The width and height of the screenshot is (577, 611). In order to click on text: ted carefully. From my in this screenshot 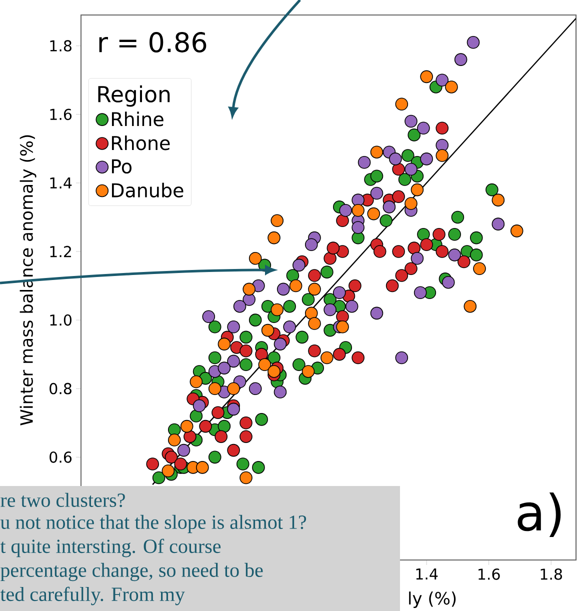, I will do `click(92, 596)`.